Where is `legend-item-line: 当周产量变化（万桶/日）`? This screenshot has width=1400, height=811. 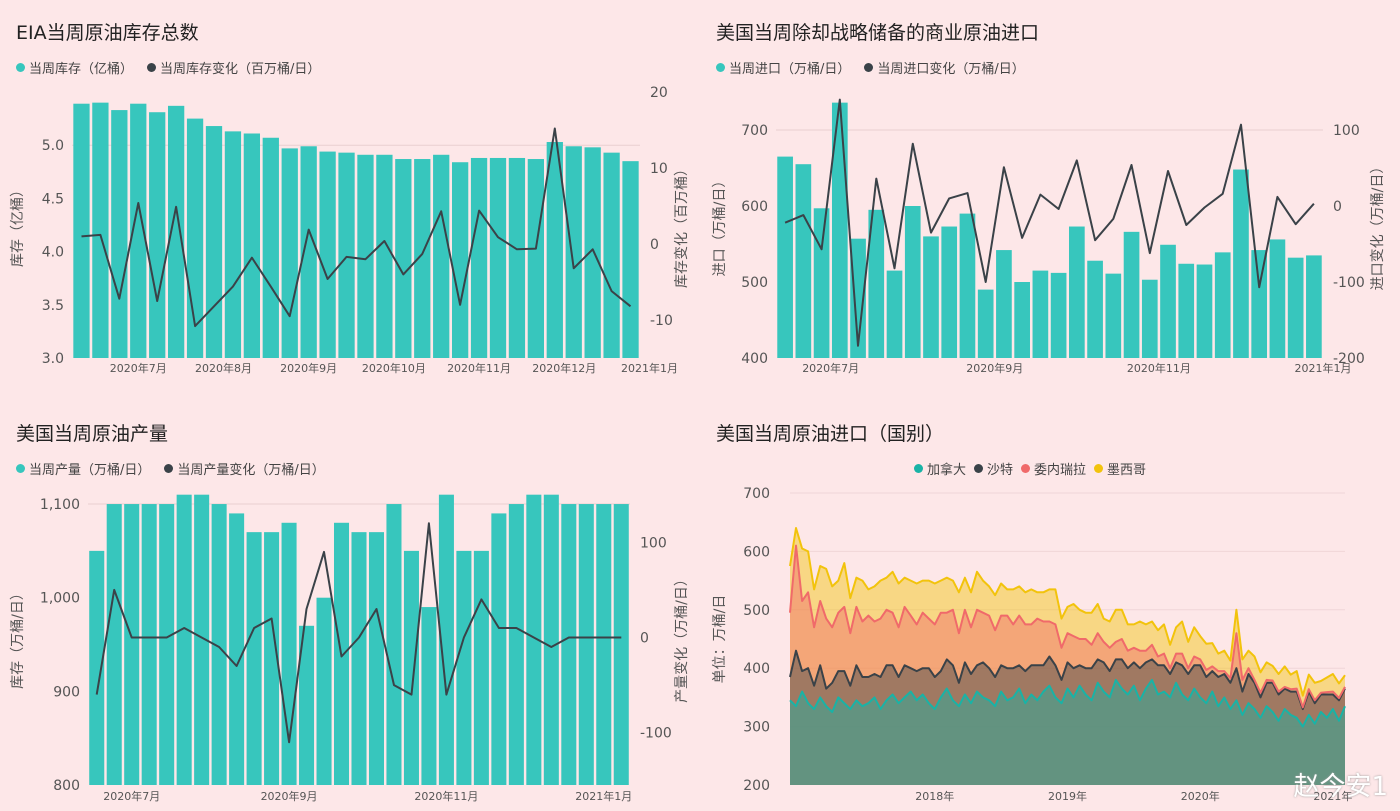 legend-item-line: 当周产量变化（万桶/日） is located at coordinates (244, 468).